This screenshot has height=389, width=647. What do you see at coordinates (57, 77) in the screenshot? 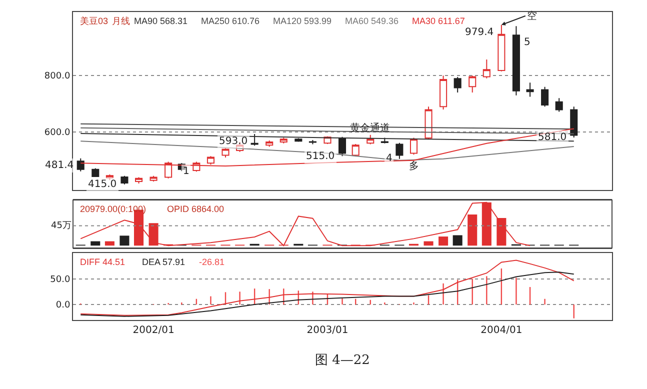
I see `y-tick-label: 800.0` at bounding box center [57, 77].